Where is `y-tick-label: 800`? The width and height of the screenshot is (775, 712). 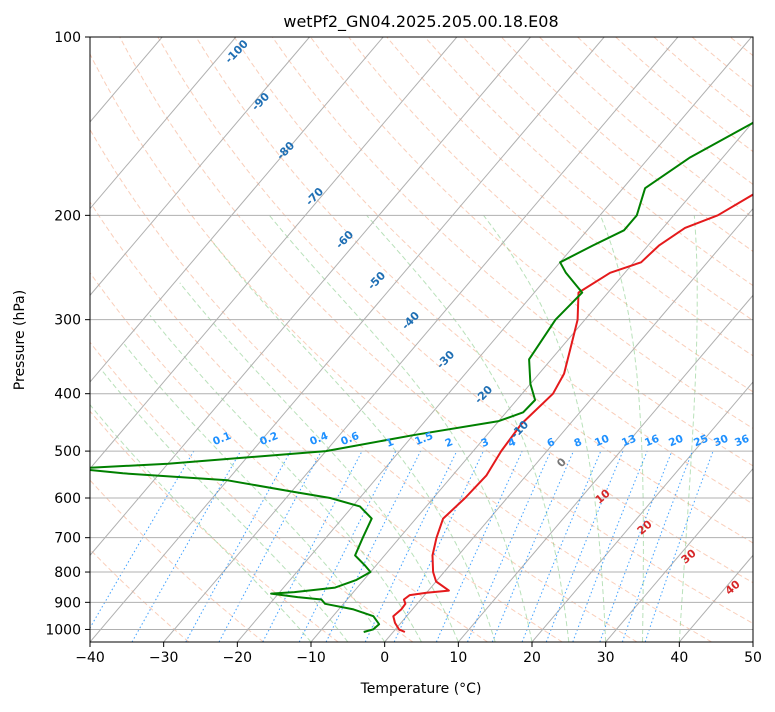
y-tick-label: 800 is located at coordinates (67, 573).